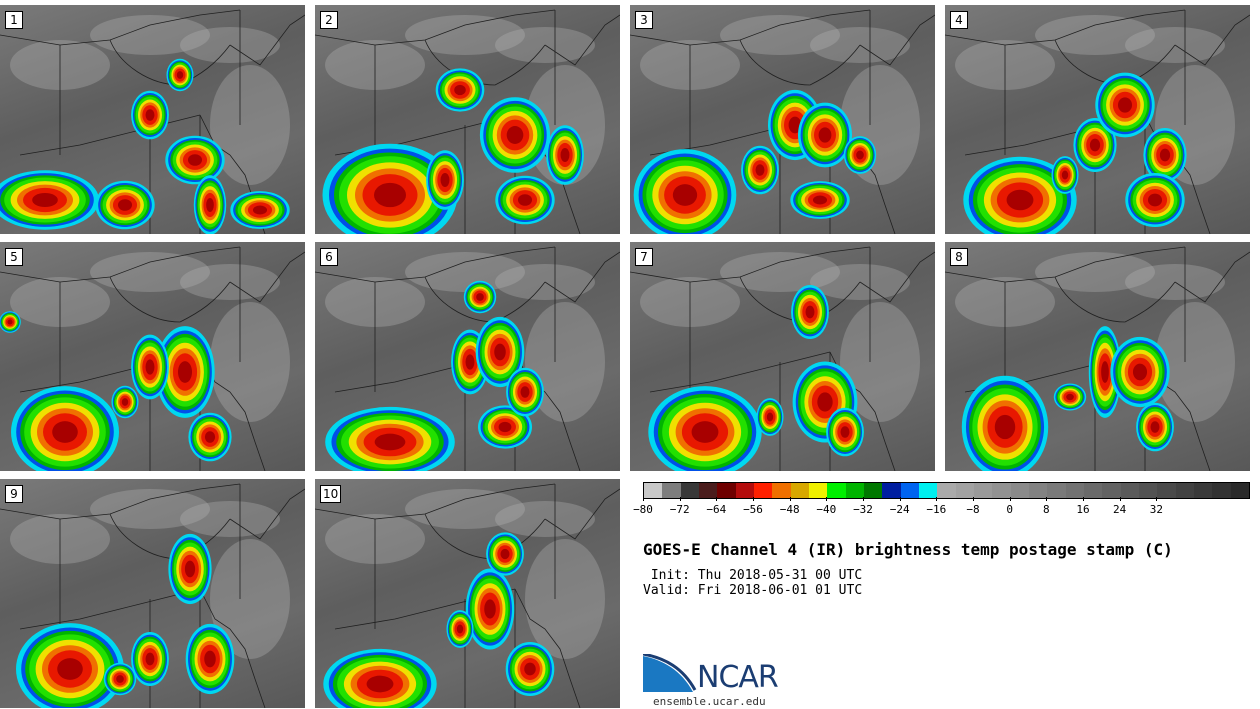 This screenshot has width=1260, height=709. I want to click on colorbar-tick-label: 32, so click(1156, 509).